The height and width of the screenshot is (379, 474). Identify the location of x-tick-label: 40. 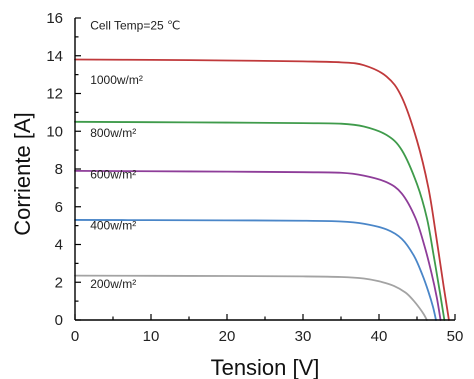
(379, 336).